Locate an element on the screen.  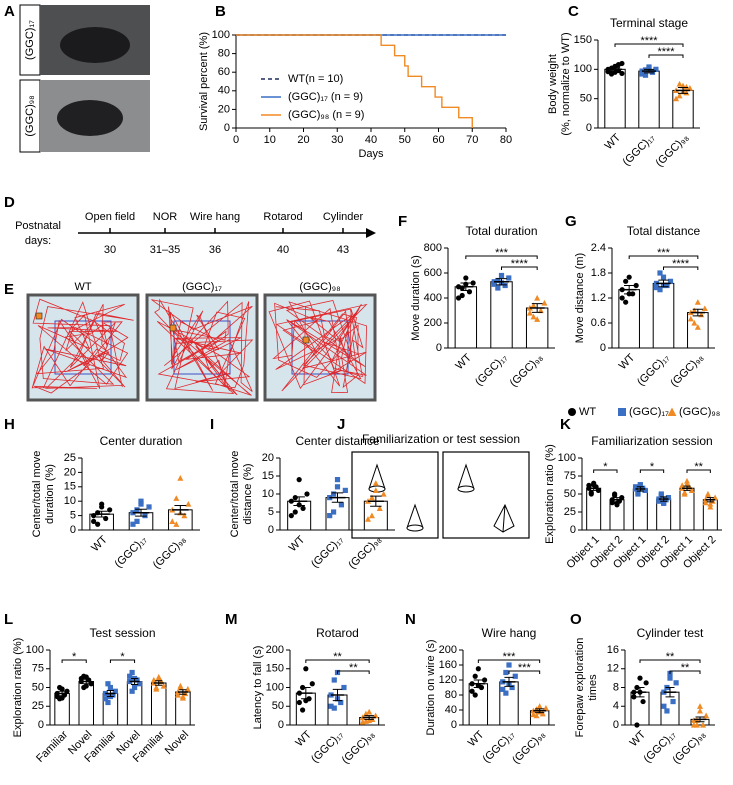
y-tick-label: 2.4 is located at coordinates (598, 248).